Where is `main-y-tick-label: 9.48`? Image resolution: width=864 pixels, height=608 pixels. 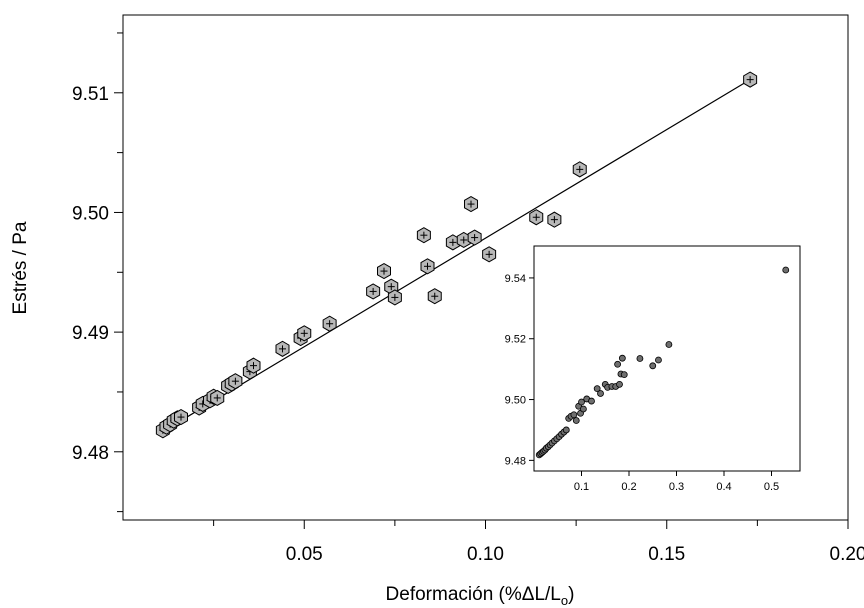 main-y-tick-label: 9.48 is located at coordinates (90, 453).